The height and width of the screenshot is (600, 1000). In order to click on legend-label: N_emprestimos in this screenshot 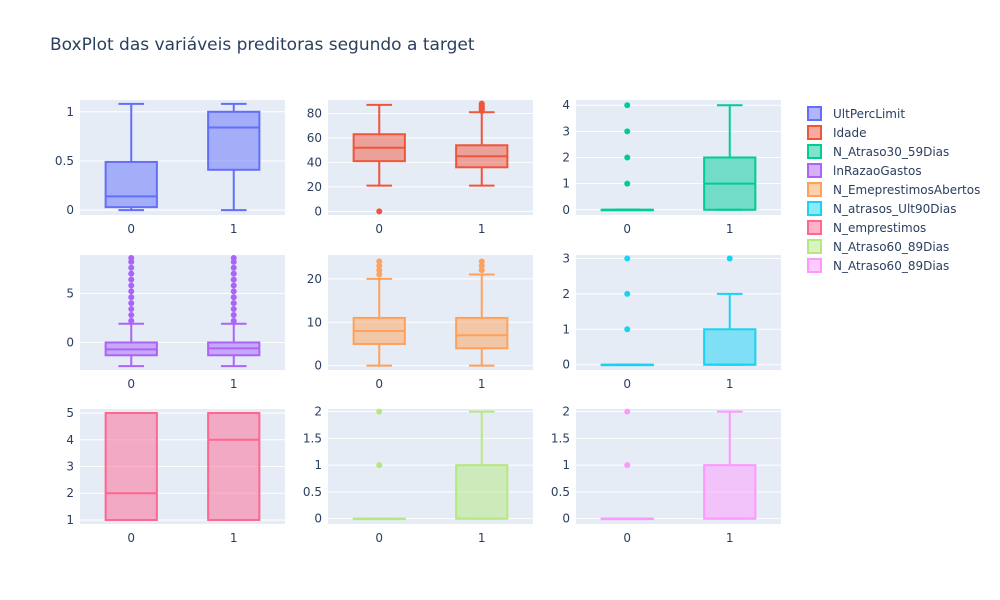, I will do `click(879, 228)`.